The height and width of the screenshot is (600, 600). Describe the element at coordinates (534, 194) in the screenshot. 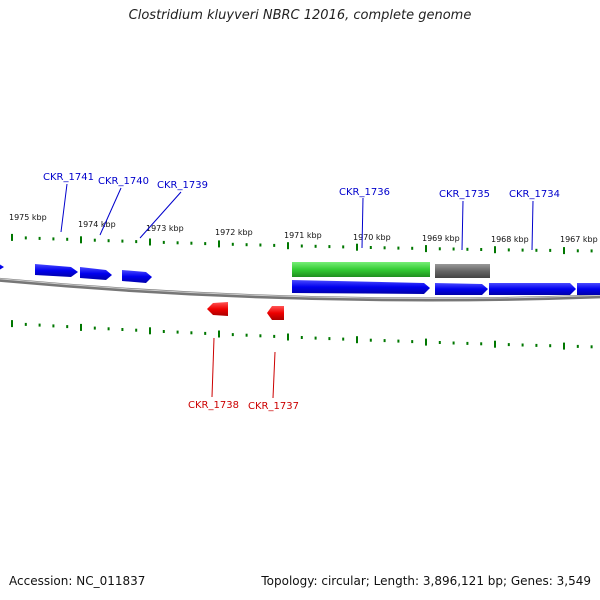

I see `gene-label-ckr-1734: CKR_1734` at that location.